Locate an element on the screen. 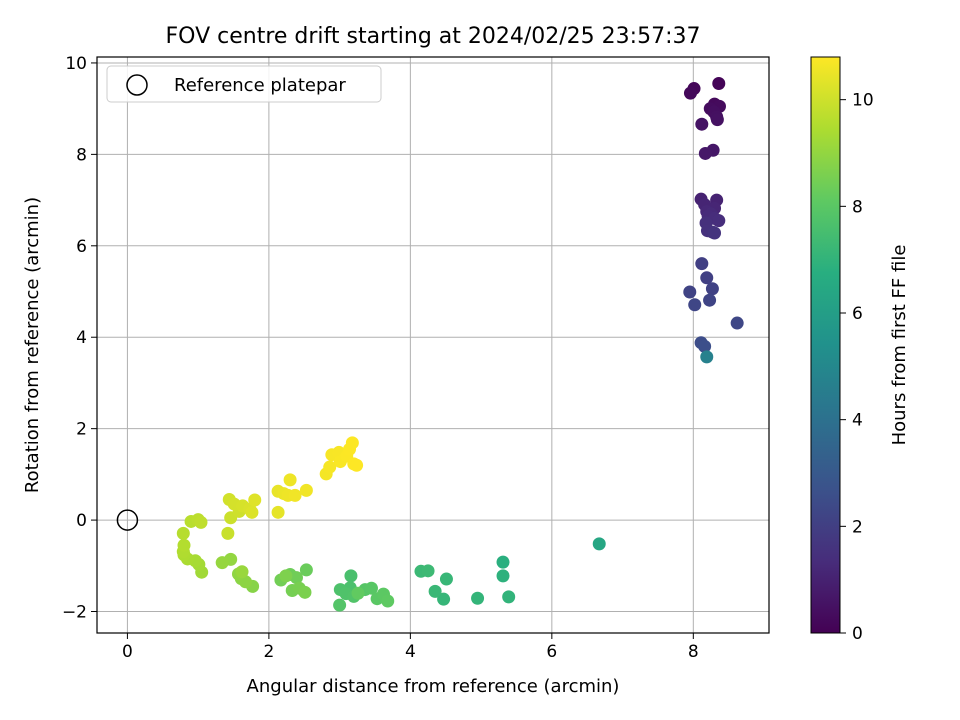 The image size is (960, 720). colorbar-tick-label: 8 is located at coordinates (857, 207).